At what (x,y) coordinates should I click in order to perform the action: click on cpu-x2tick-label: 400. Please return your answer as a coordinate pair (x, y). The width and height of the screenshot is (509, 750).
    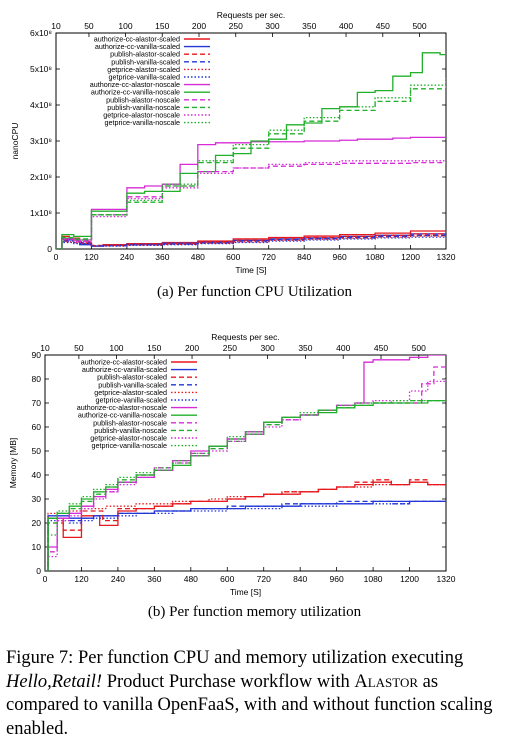
    Looking at the image, I should click on (346, 26).